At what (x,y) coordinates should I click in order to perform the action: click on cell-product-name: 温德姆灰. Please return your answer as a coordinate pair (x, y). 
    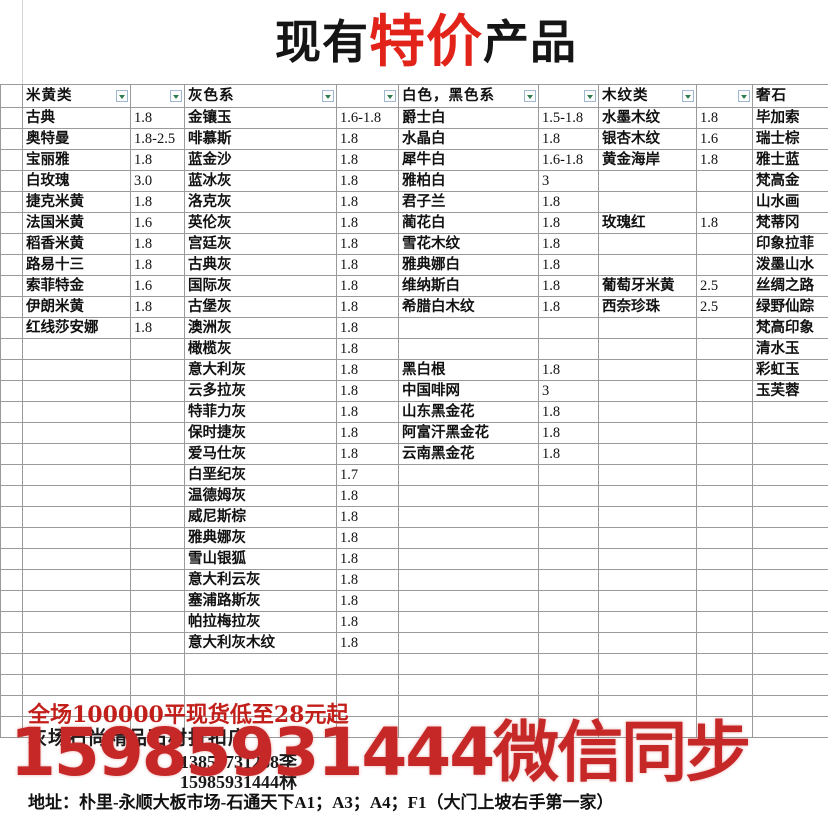
    Looking at the image, I should click on (260, 496).